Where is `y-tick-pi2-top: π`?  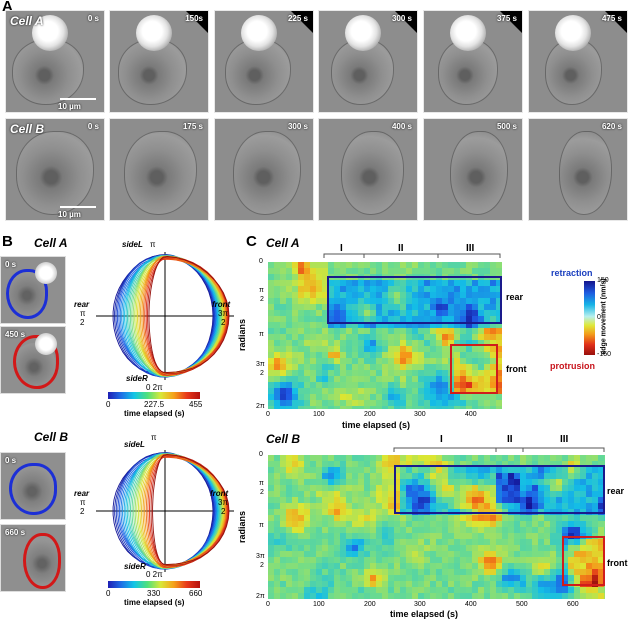
y-tick-pi2-top: π is located at coordinates (261, 290).